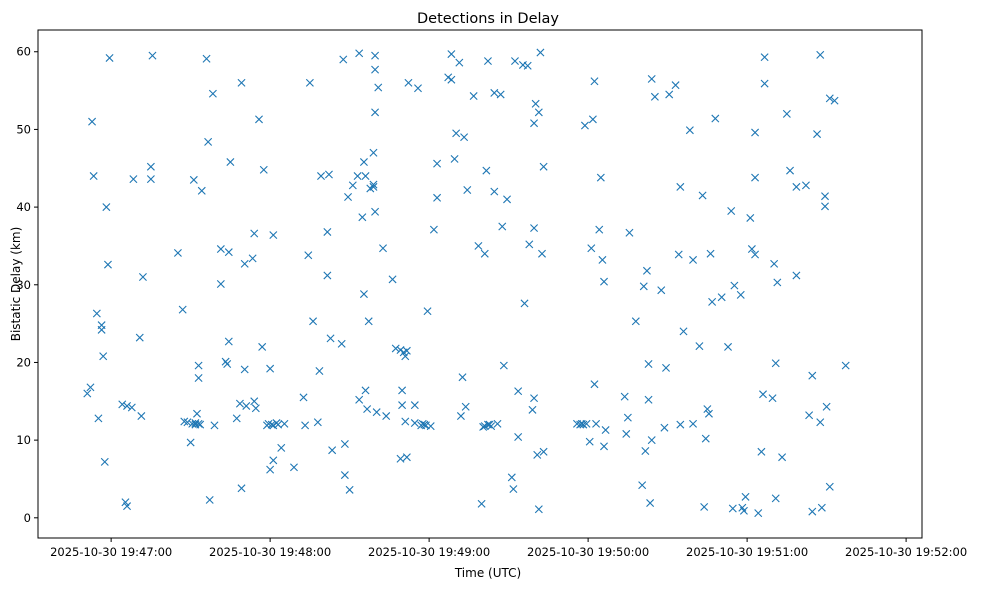 This screenshot has width=988, height=590. What do you see at coordinates (111, 552) in the screenshot?
I see `x-tick-label: 2025-10-30 19:47:00` at bounding box center [111, 552].